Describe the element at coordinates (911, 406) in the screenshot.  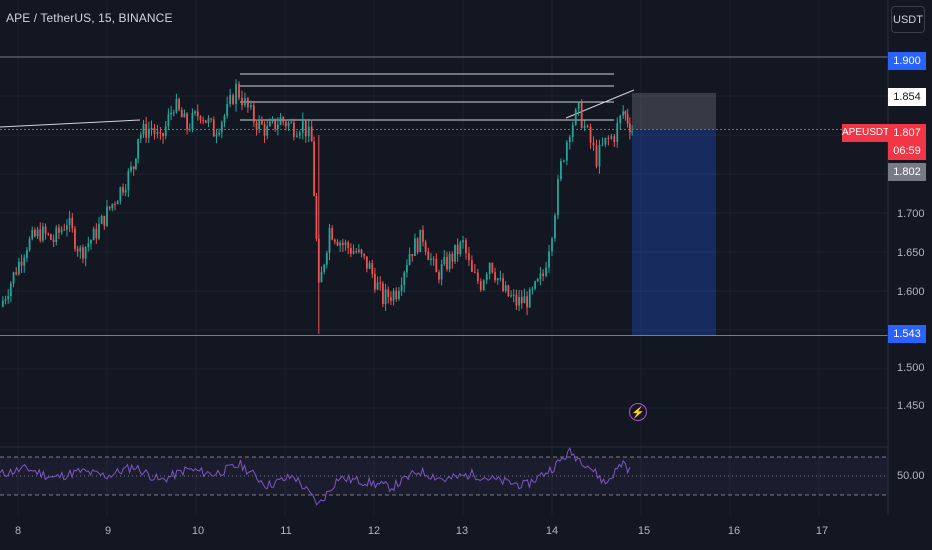
I see `price-axis-label: 1.450` at that location.